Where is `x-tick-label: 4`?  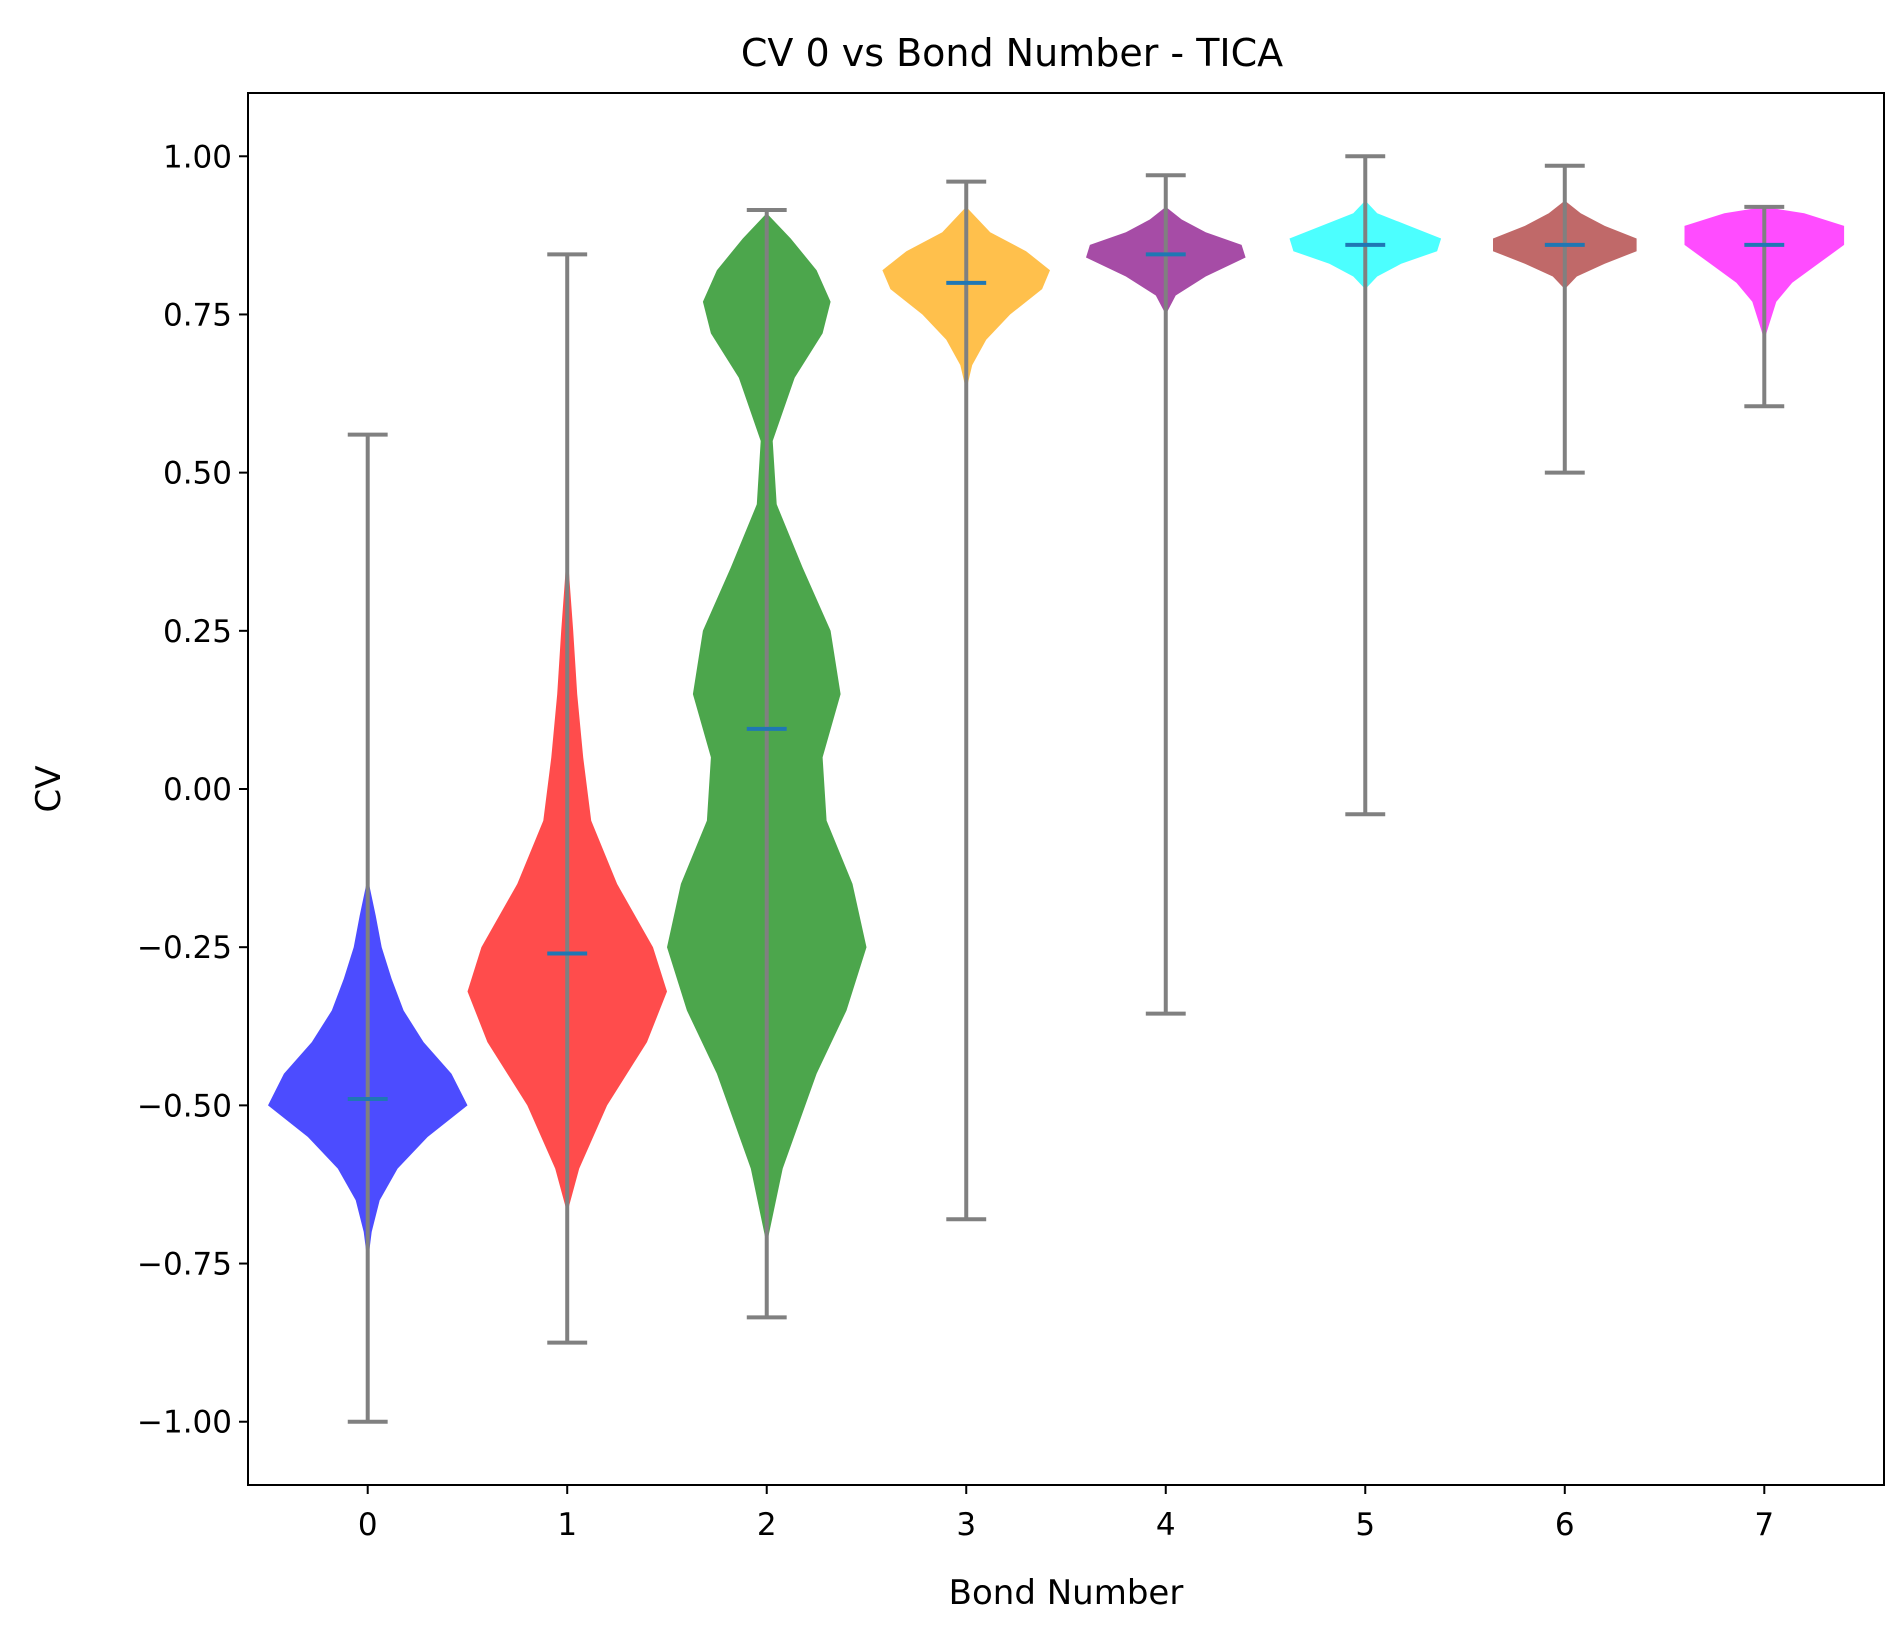 x-tick-label: 4 is located at coordinates (1166, 1525).